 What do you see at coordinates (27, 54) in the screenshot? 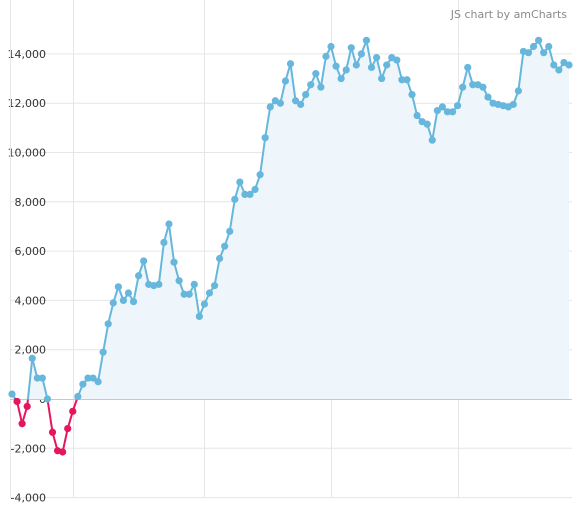
I see `y-tick-label: 14,000` at bounding box center [27, 54].